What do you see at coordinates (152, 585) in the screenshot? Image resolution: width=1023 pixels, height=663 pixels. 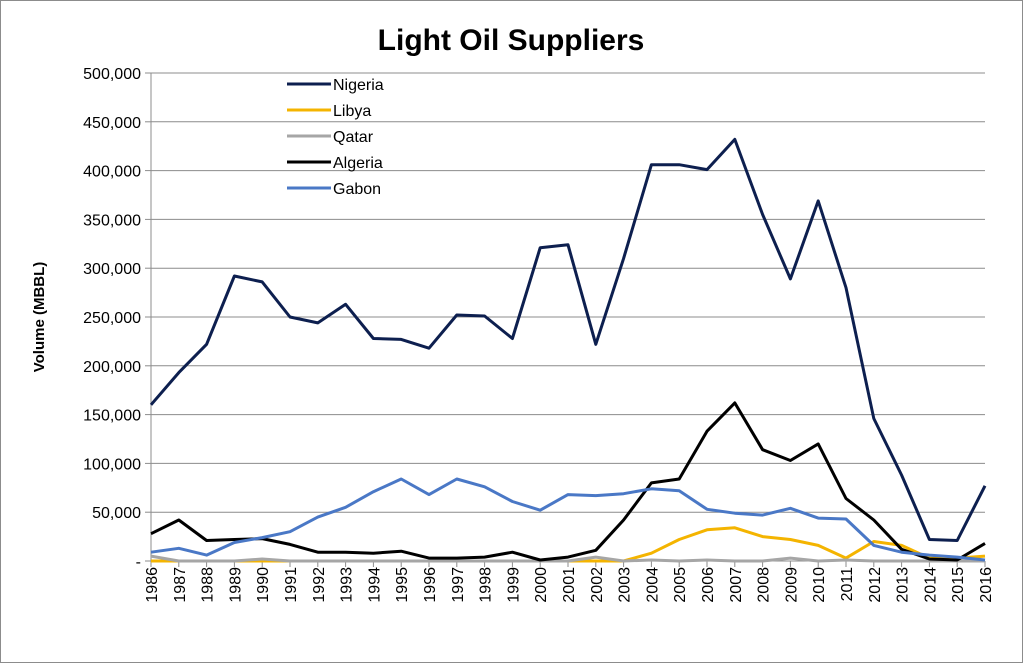 I see `x-tick-label: 1986` at bounding box center [152, 585].